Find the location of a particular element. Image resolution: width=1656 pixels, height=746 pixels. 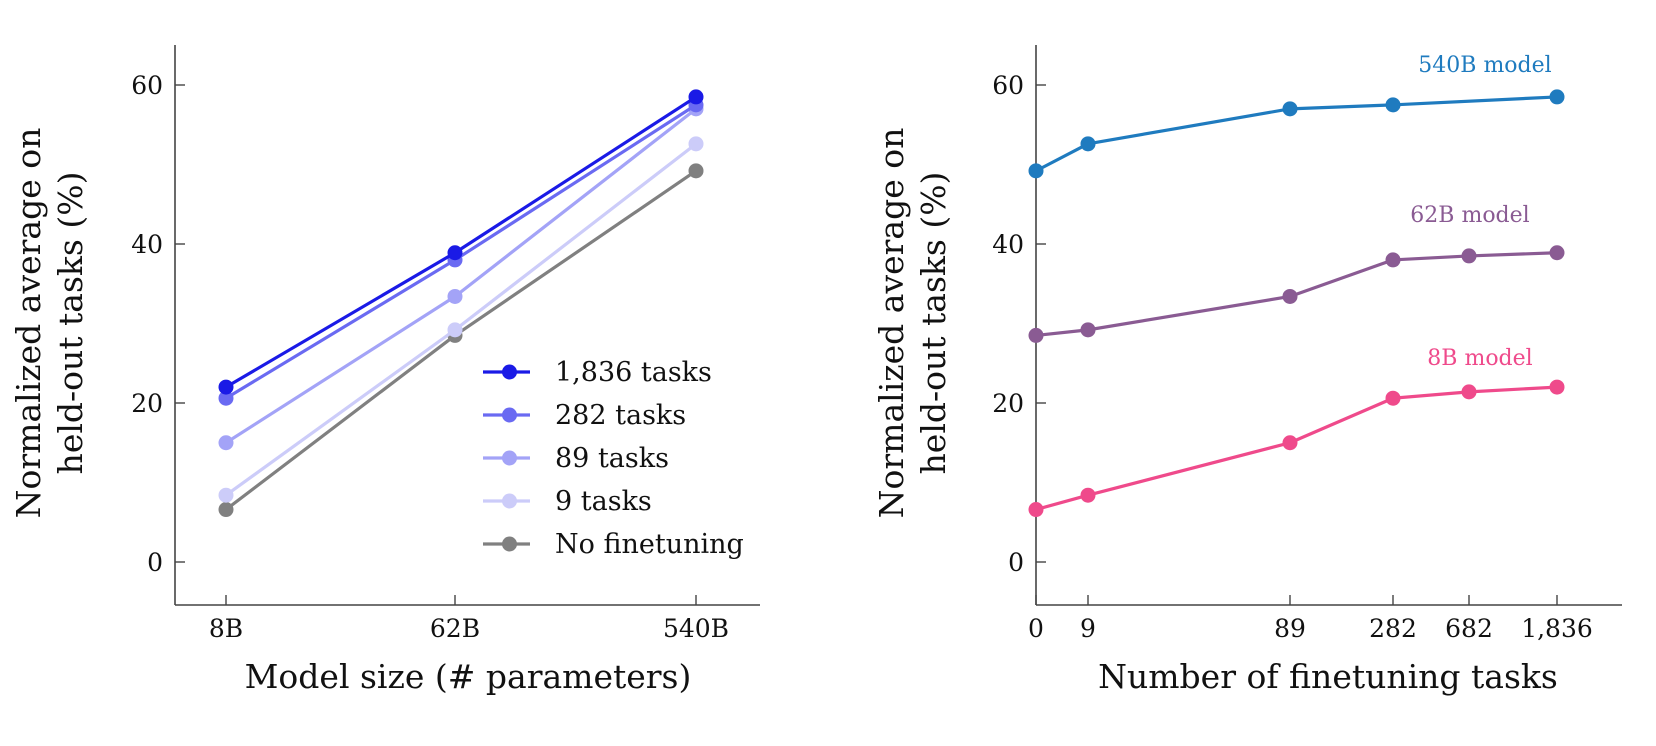

x-tick-label: 9 is located at coordinates (1088, 628).